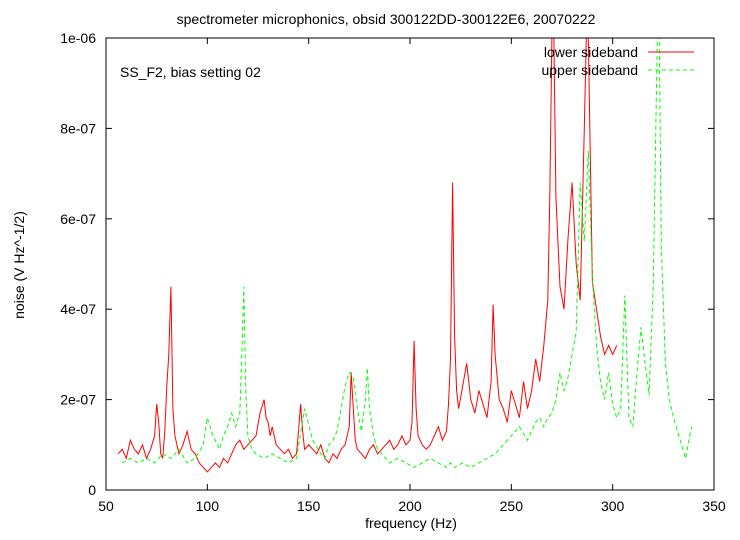 Image resolution: width=740 pixels, height=540 pixels. Describe the element at coordinates (714, 506) in the screenshot. I see `x-tick-label: 350` at that location.